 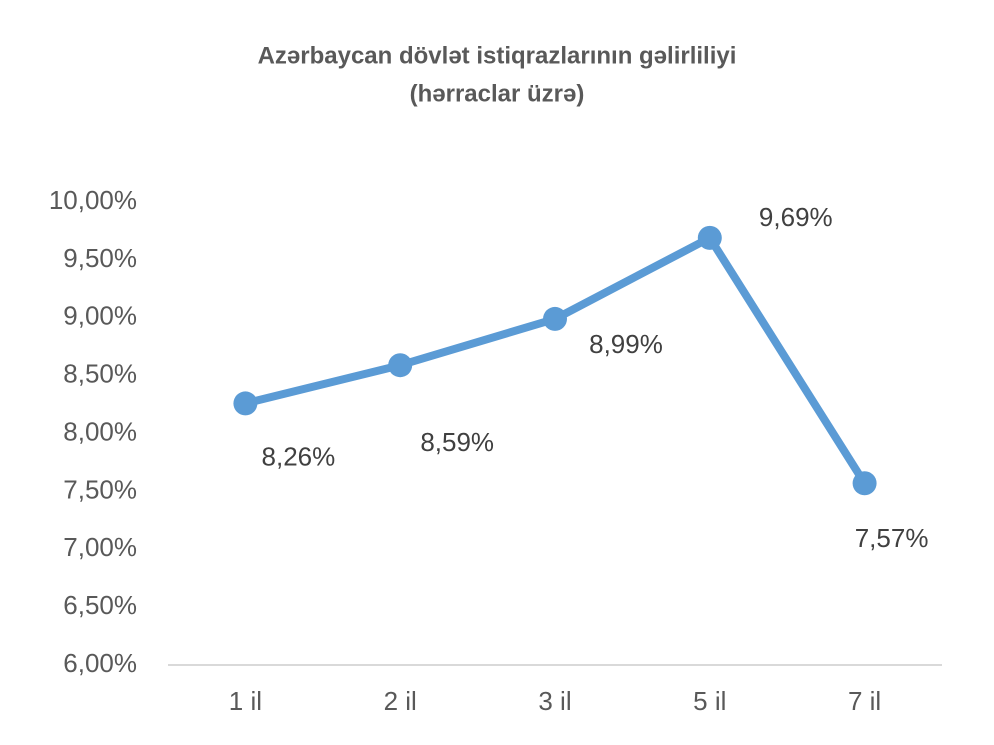 What do you see at coordinates (93, 200) in the screenshot?
I see `y-tick-label: 10,00%` at bounding box center [93, 200].